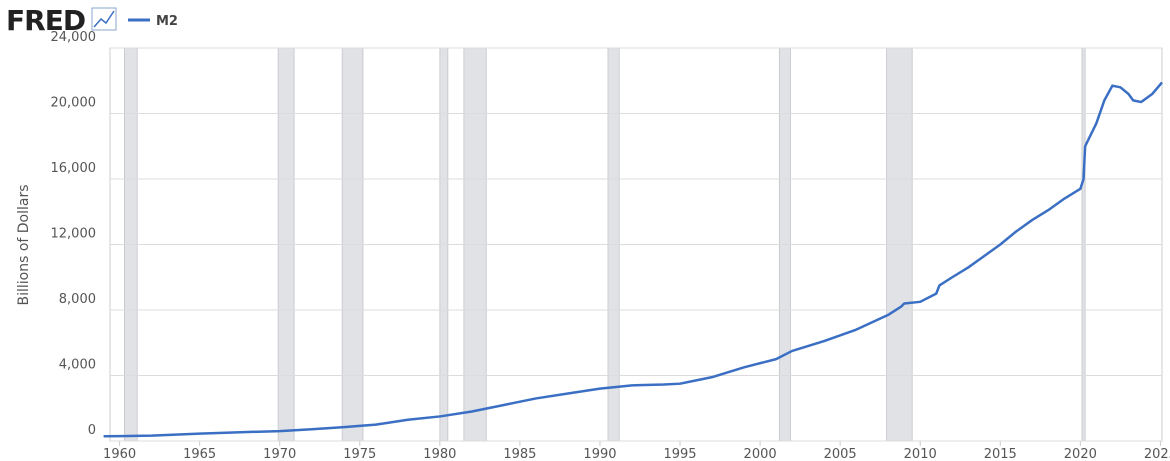  I want to click on y-tick-label: 0, so click(92, 430).